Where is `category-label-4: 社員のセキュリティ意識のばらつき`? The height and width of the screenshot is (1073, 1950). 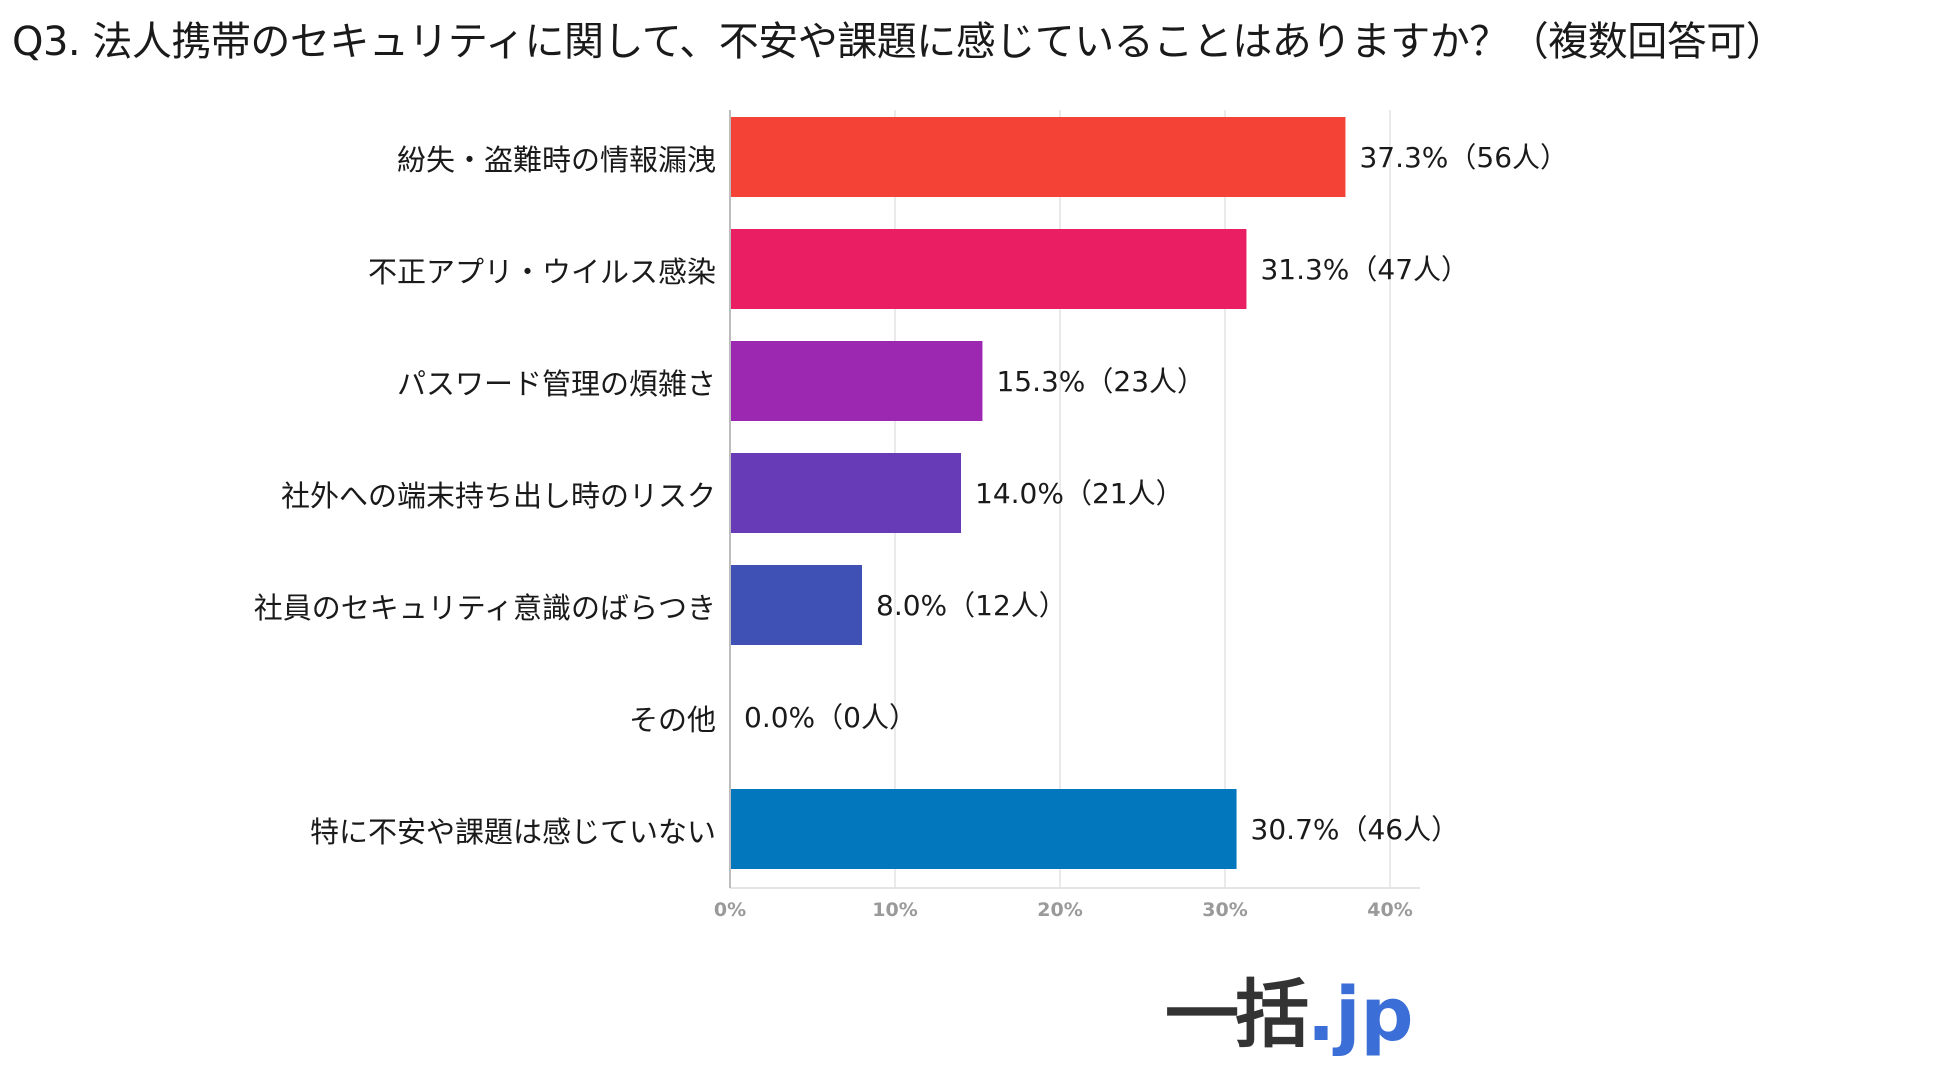 category-label-4: 社員のセキュリティ意識のばらつき is located at coordinates (485, 608).